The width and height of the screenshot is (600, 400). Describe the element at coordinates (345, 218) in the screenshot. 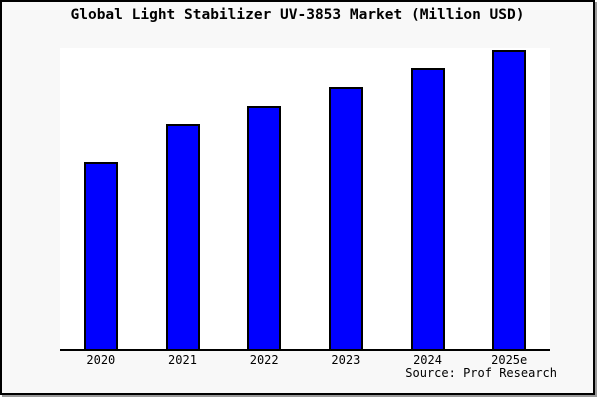

I see `bar-2023` at that location.